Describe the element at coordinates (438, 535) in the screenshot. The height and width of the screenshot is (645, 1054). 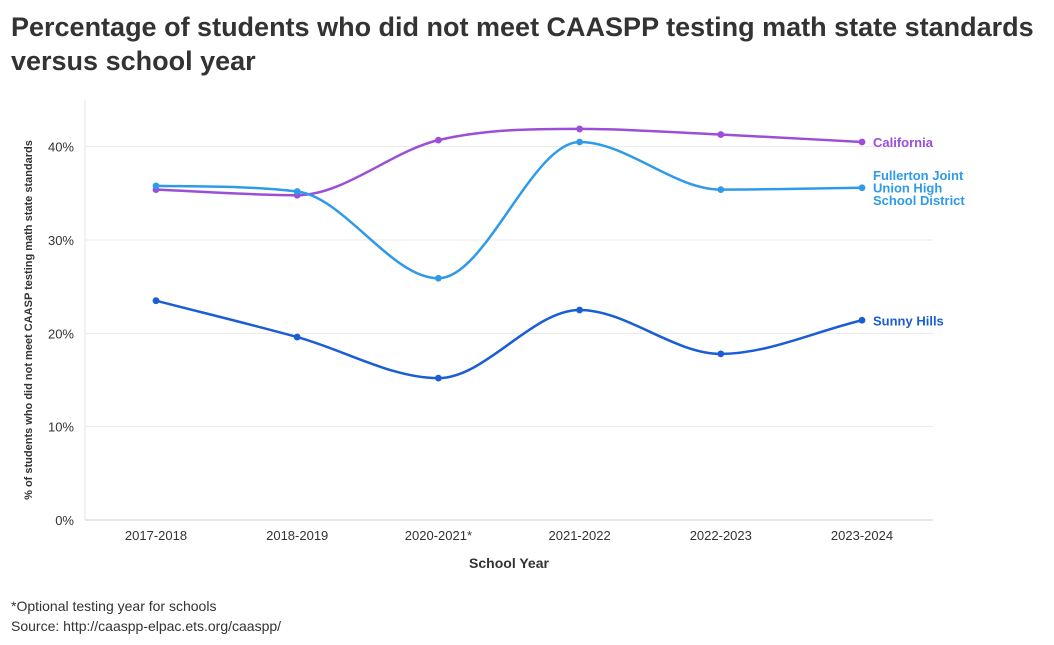
I see `x-tick-label: 2020-2021*` at that location.